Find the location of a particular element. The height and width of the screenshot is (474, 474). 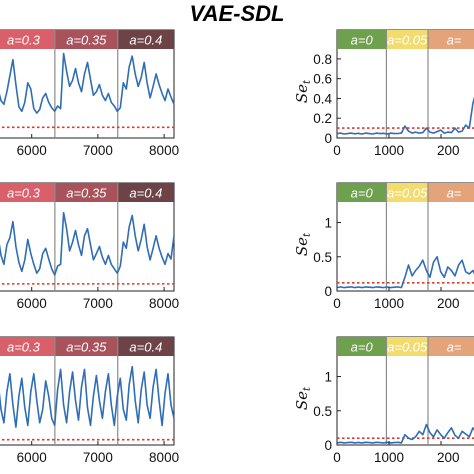

panel-left-3: a=0.3 a=0.35 a=0.4 6000 7000 8000 is located at coordinates (89, 400).